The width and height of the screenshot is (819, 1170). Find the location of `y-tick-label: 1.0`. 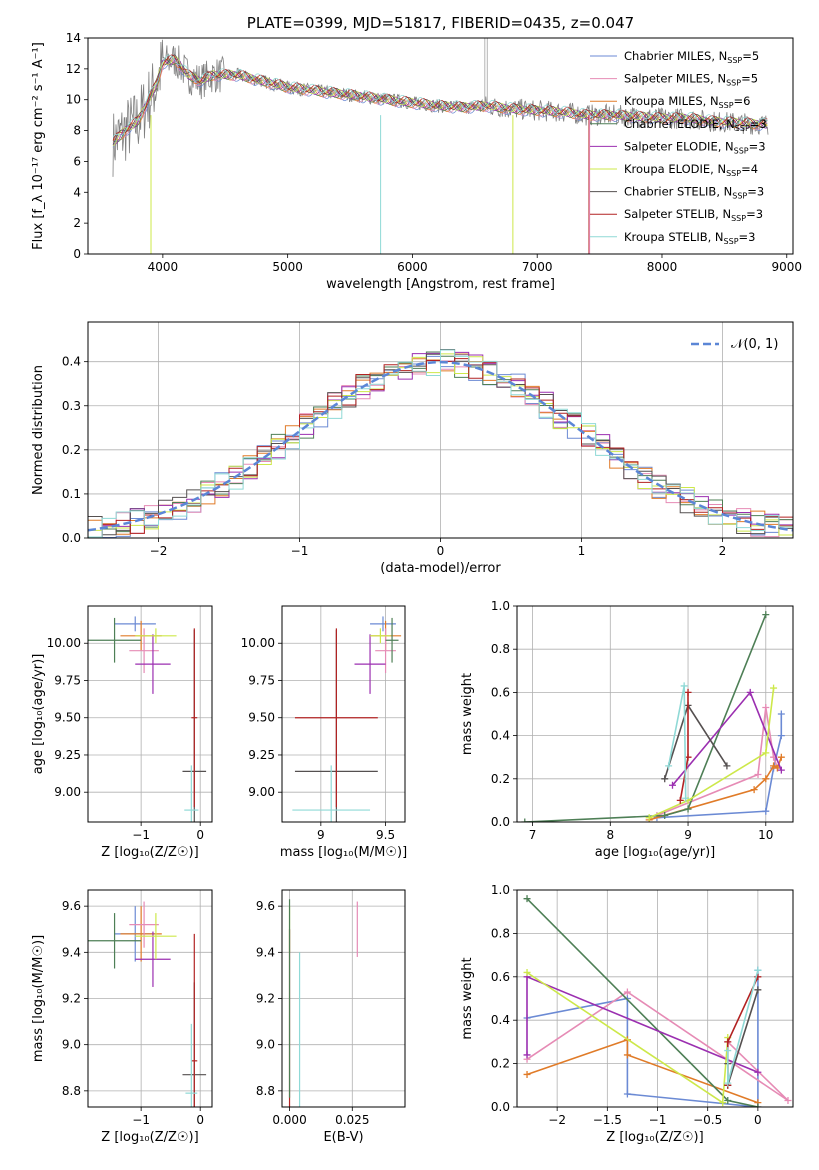

y-tick-label: 1.0 is located at coordinates (500, 606).